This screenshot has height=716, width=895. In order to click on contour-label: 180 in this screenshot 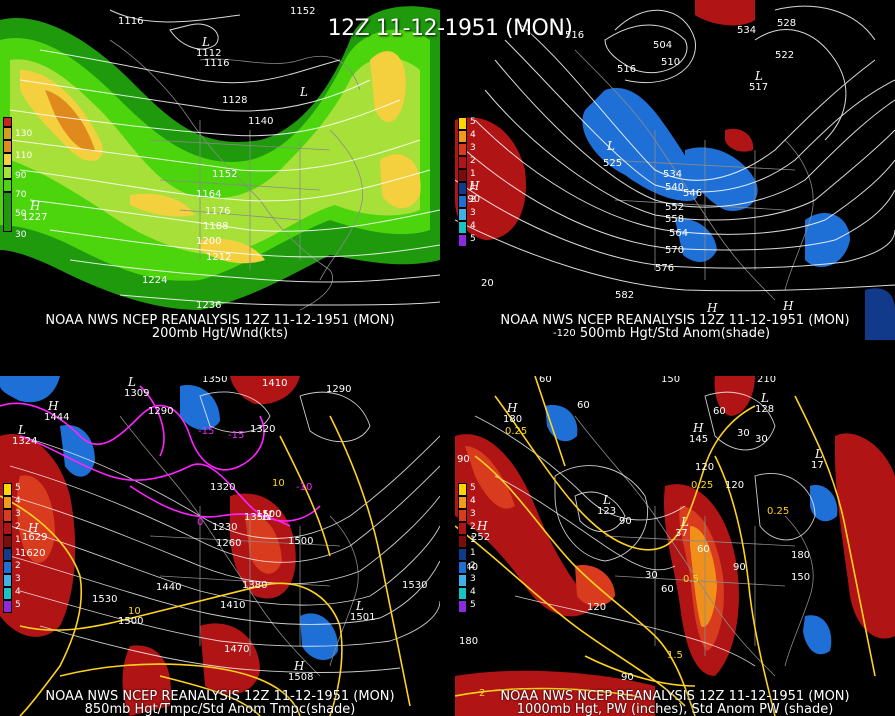, I will do `click(468, 641)`.